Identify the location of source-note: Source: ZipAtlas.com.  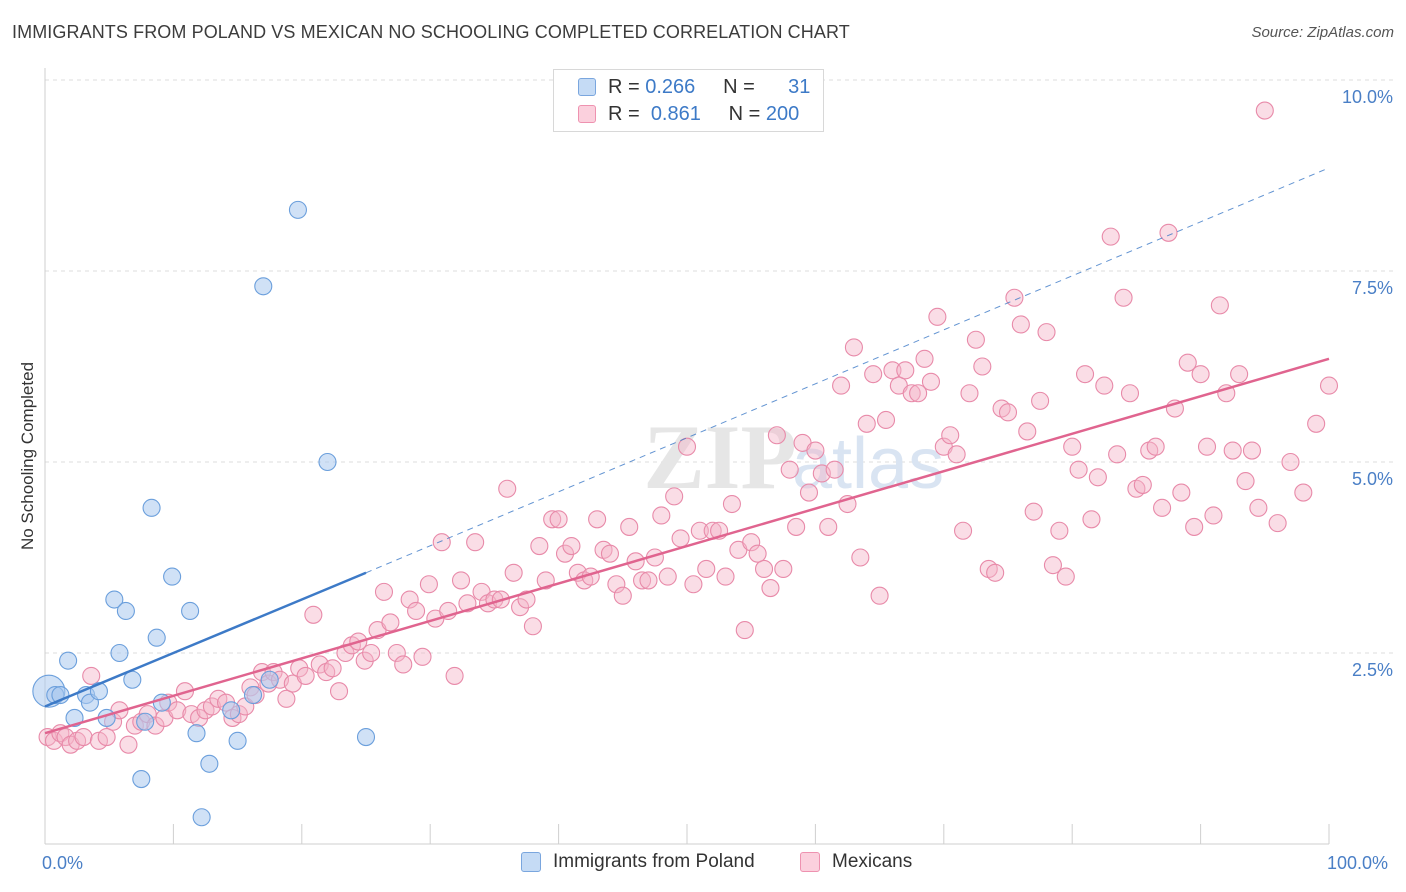
(1322, 32).